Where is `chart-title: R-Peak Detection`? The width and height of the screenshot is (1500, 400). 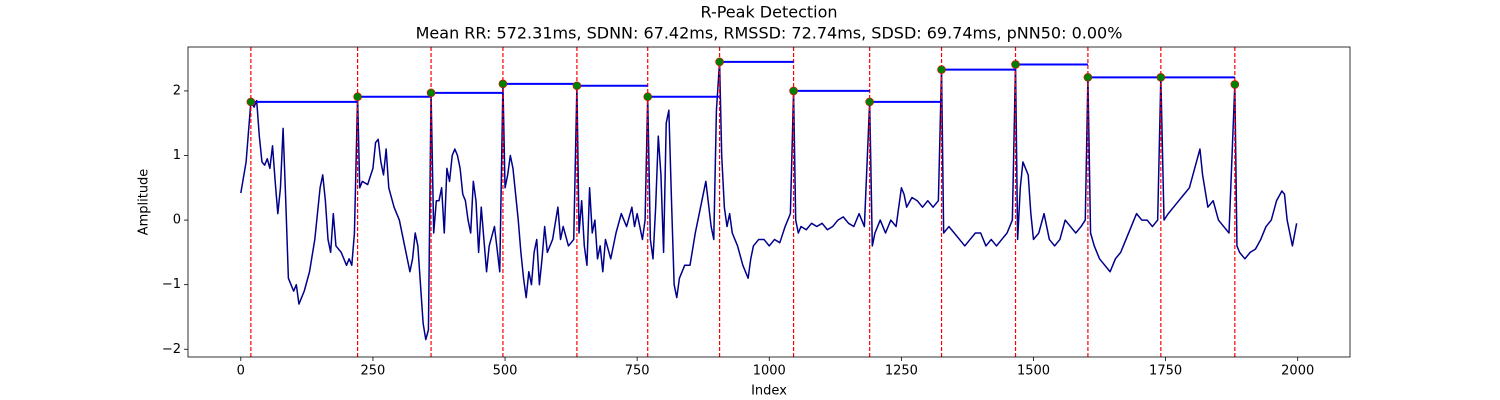 chart-title: R-Peak Detection is located at coordinates (768, 12).